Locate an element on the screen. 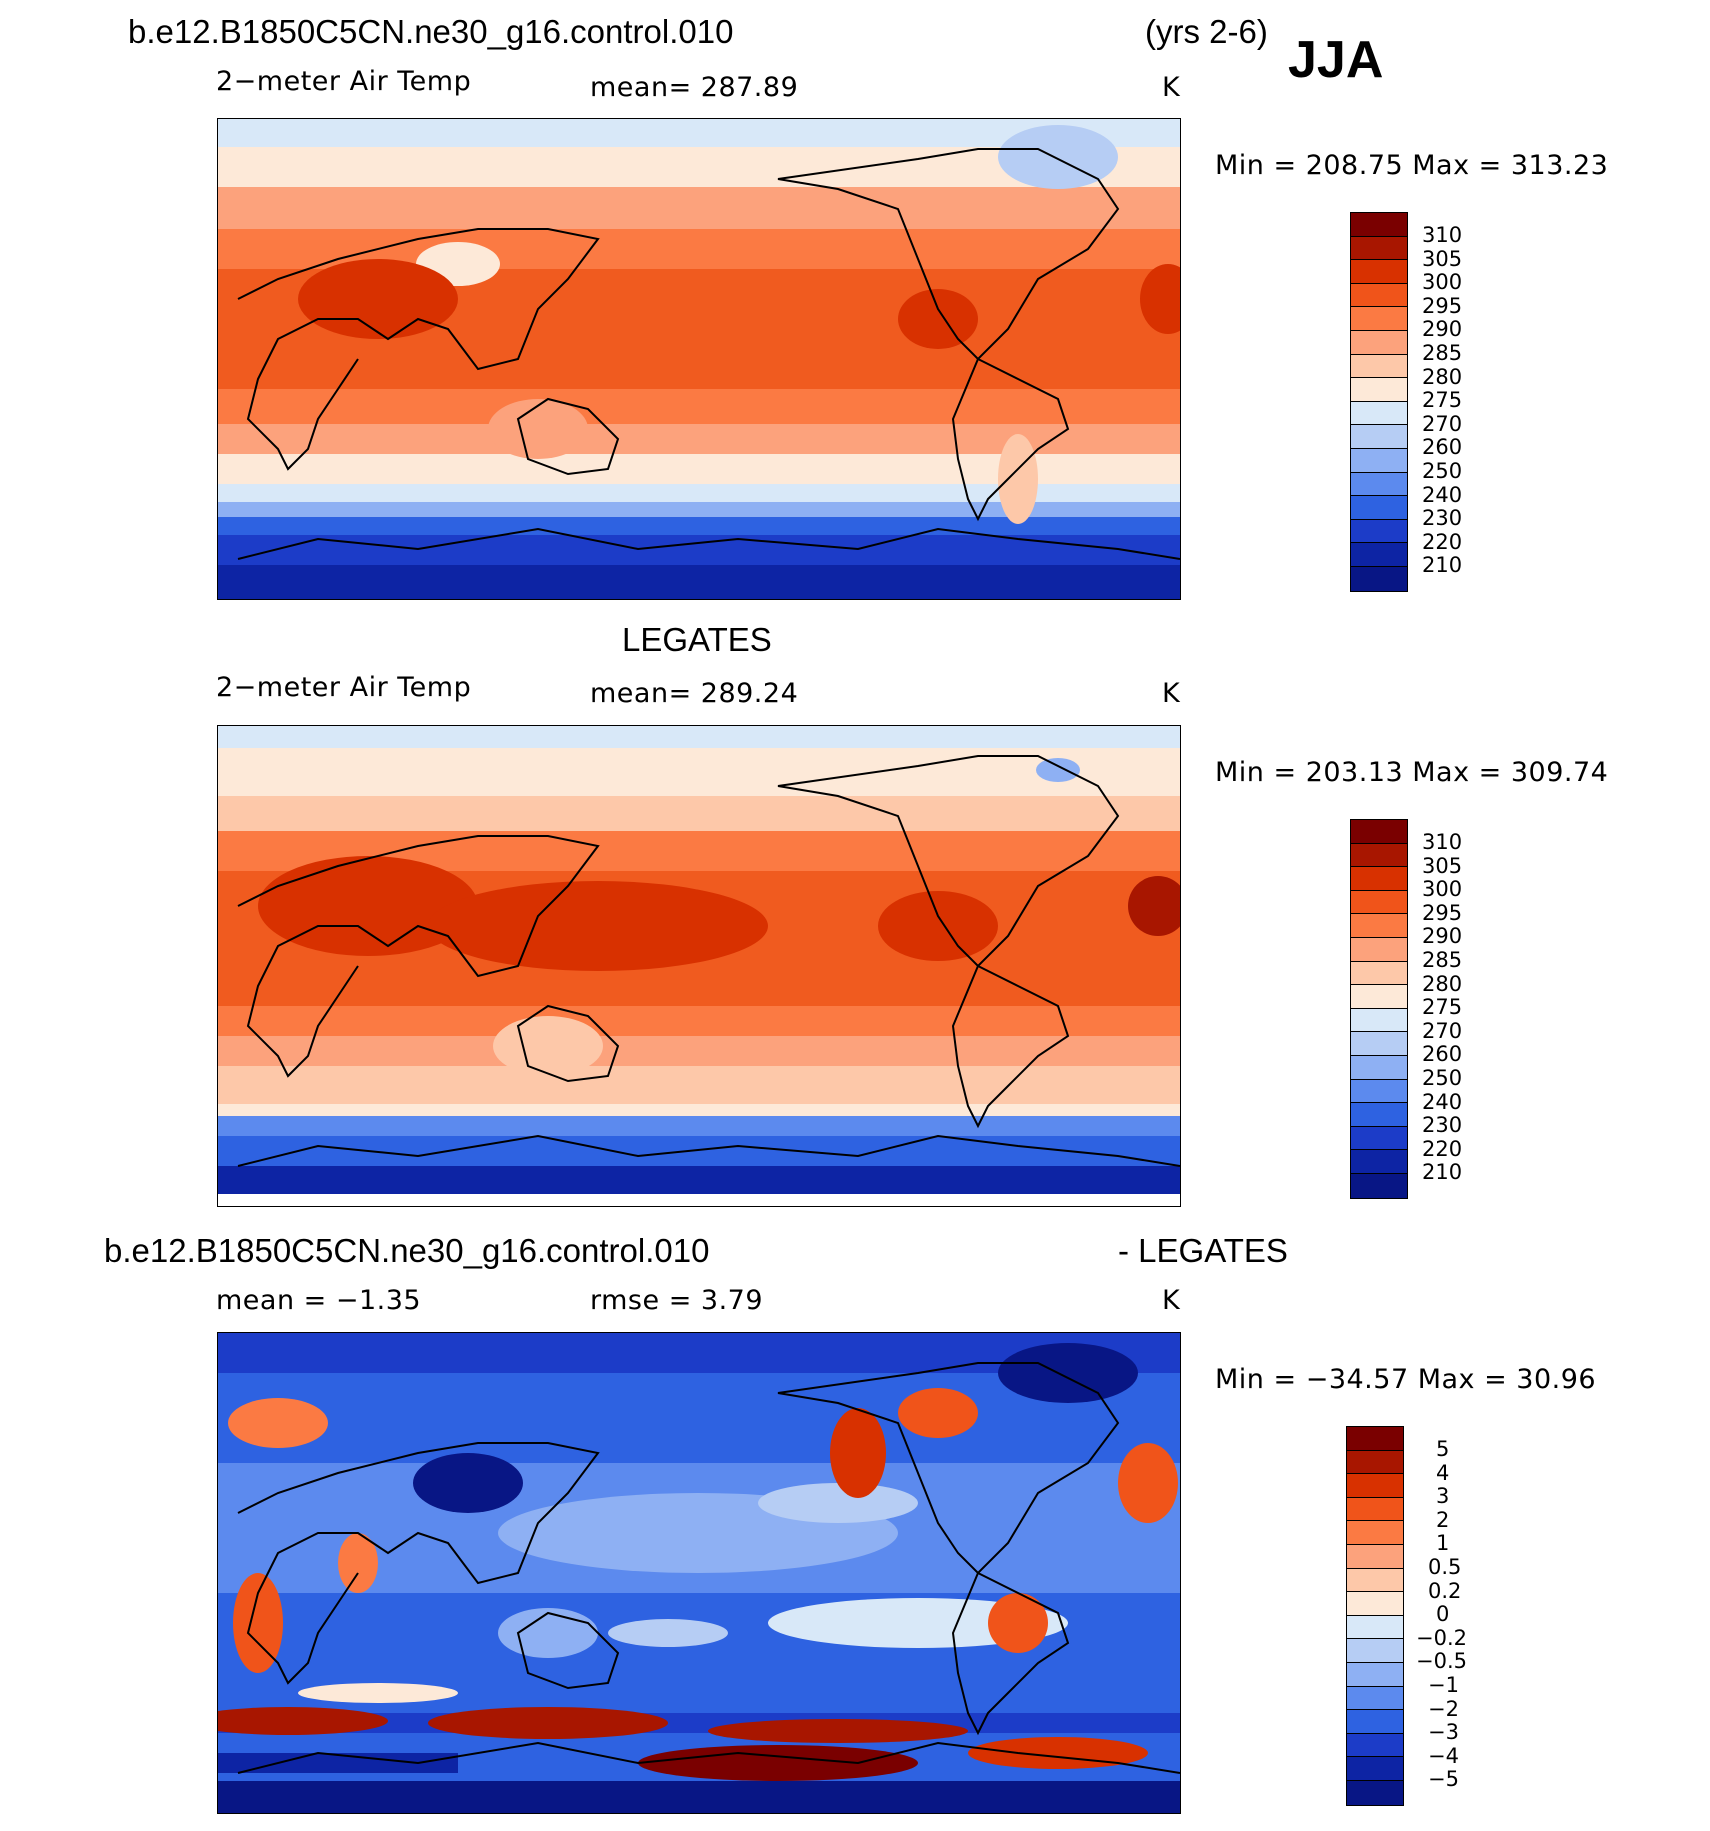  panel-2-colorbar-label: 295 is located at coordinates (1442, 913).